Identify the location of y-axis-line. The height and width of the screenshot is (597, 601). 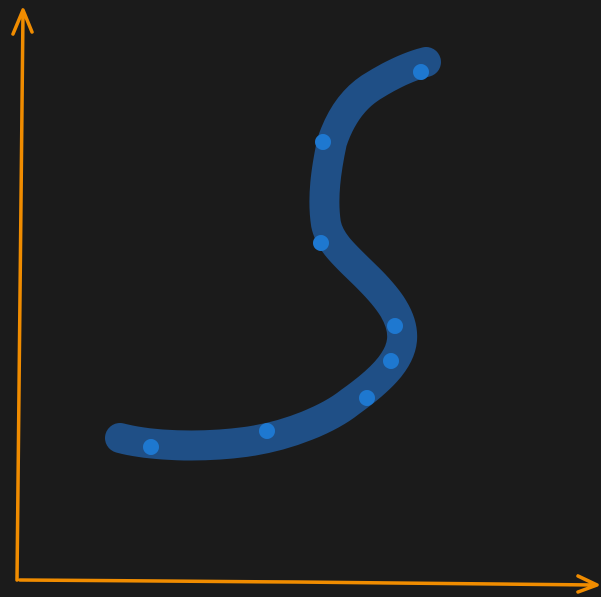
(20, 296).